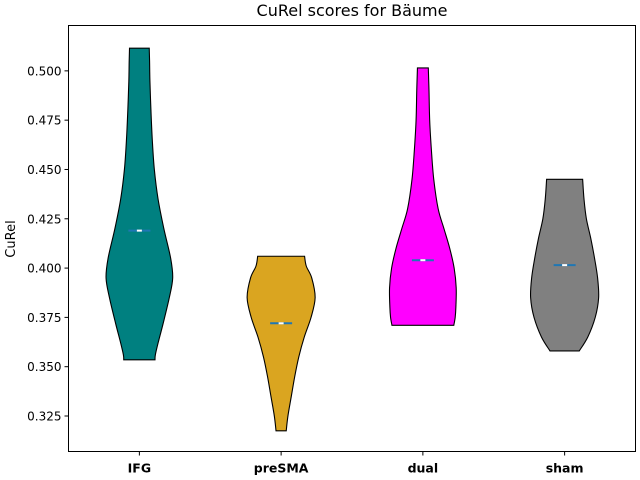  Describe the element at coordinates (423, 468) in the screenshot. I see `x-tick-label-dual: dual` at that location.